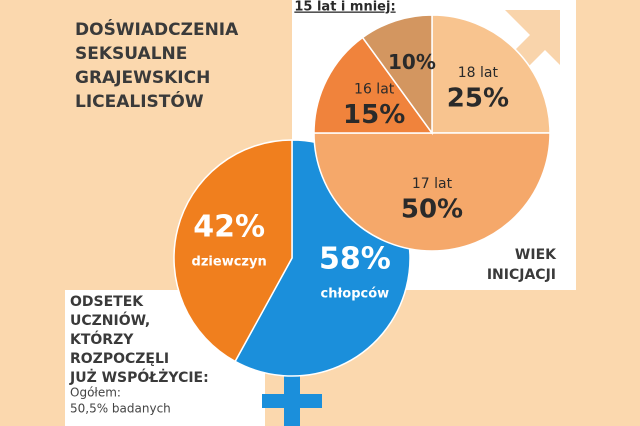  Describe the element at coordinates (478, 73) in the screenshot. I see `category-label: 18 lat` at that location.